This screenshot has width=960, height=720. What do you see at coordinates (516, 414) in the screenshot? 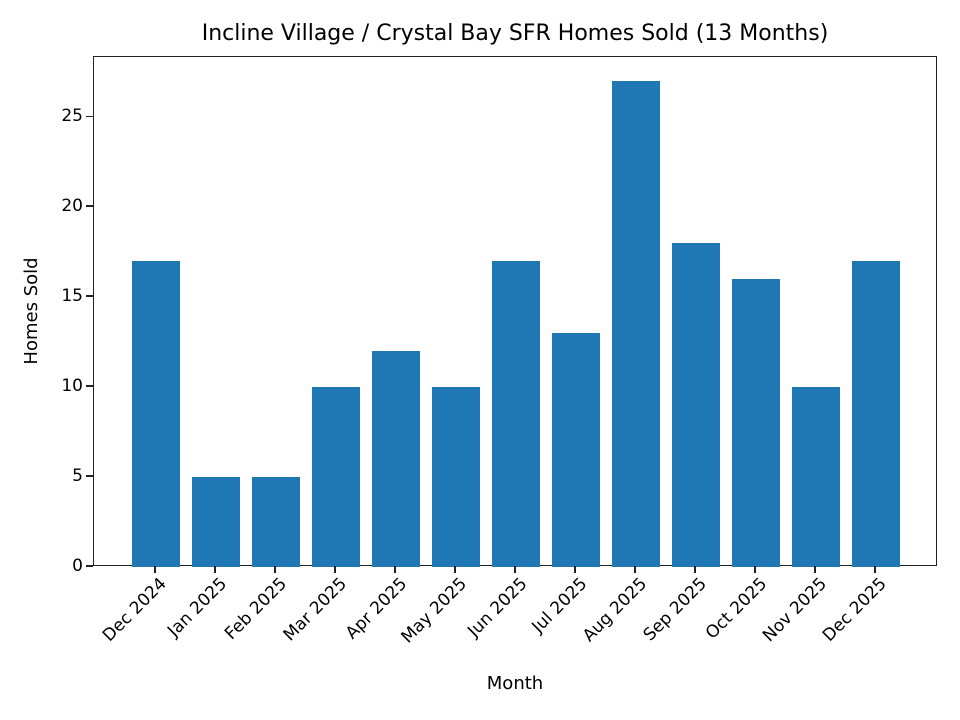
I see `bar-jun-2025` at bounding box center [516, 414].